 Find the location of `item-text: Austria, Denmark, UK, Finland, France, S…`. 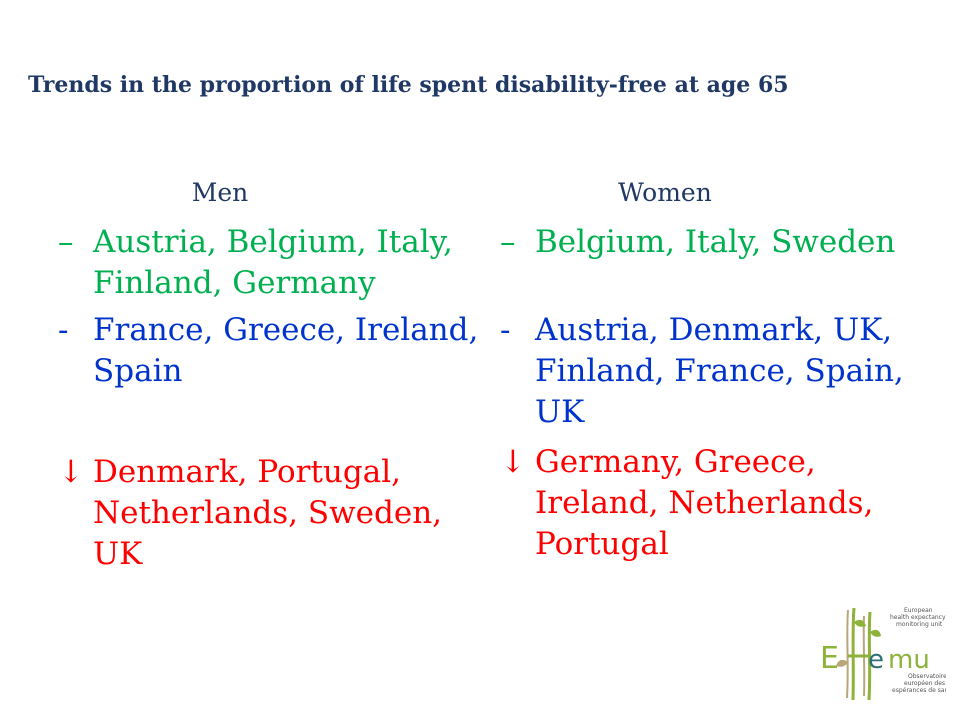

item-text: Austria, Denmark, UK, Finland, France, S… is located at coordinates (719, 371).